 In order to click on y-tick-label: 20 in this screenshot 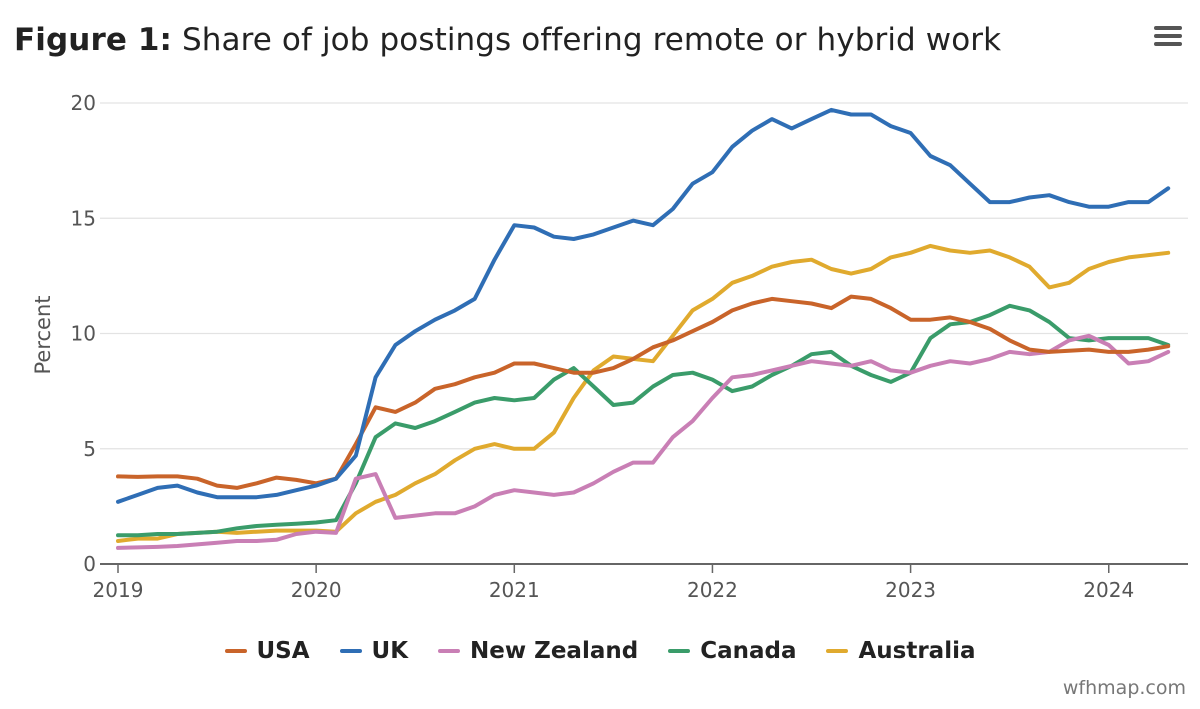, I will do `click(83, 103)`.